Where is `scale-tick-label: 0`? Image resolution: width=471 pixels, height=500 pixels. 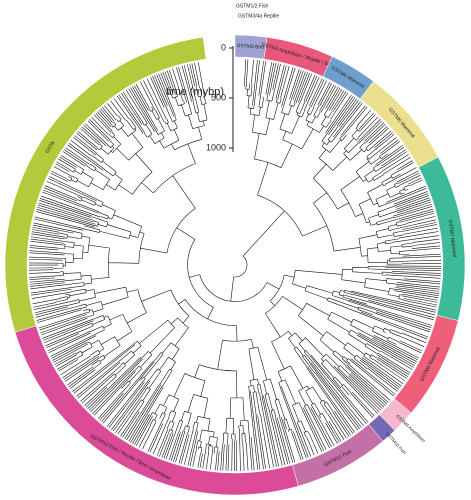 scale-tick-label: 0 is located at coordinates (223, 47).